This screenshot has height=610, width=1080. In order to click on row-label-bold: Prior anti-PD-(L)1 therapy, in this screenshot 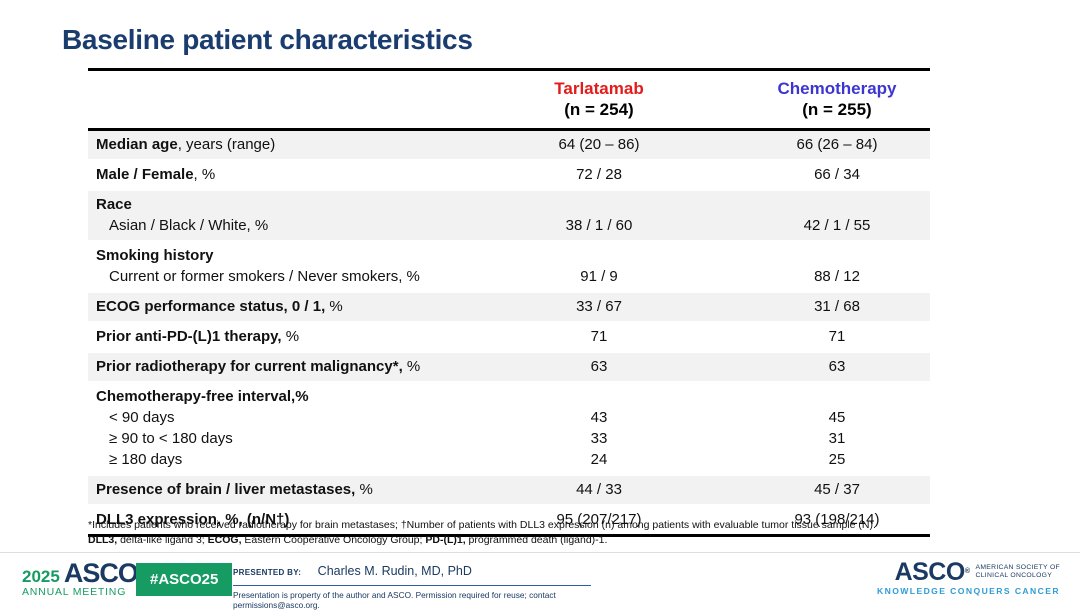, I will do `click(189, 336)`.